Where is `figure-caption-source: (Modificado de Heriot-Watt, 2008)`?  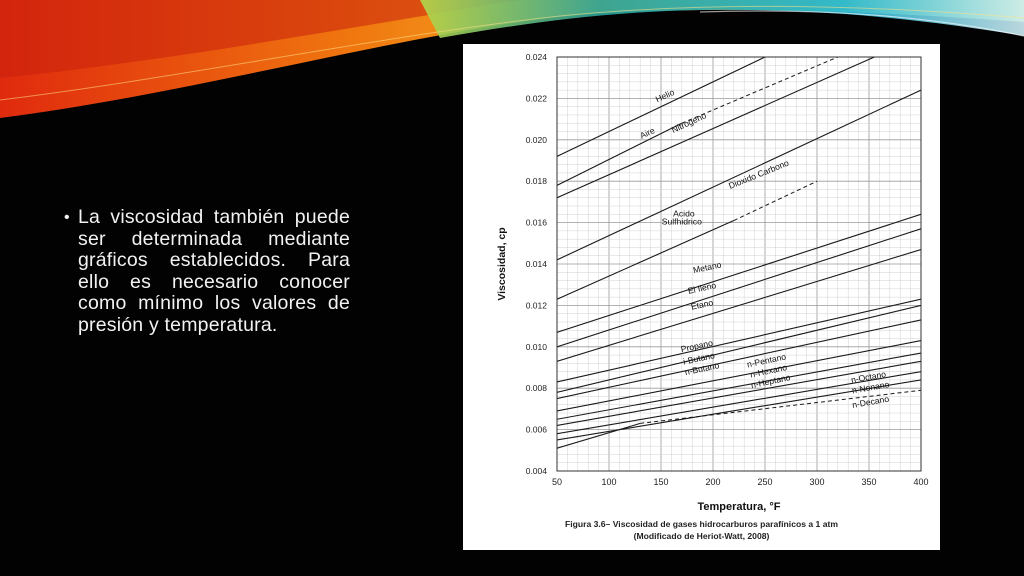
figure-caption-source: (Modificado de Heriot-Watt, 2008) is located at coordinates (701, 536).